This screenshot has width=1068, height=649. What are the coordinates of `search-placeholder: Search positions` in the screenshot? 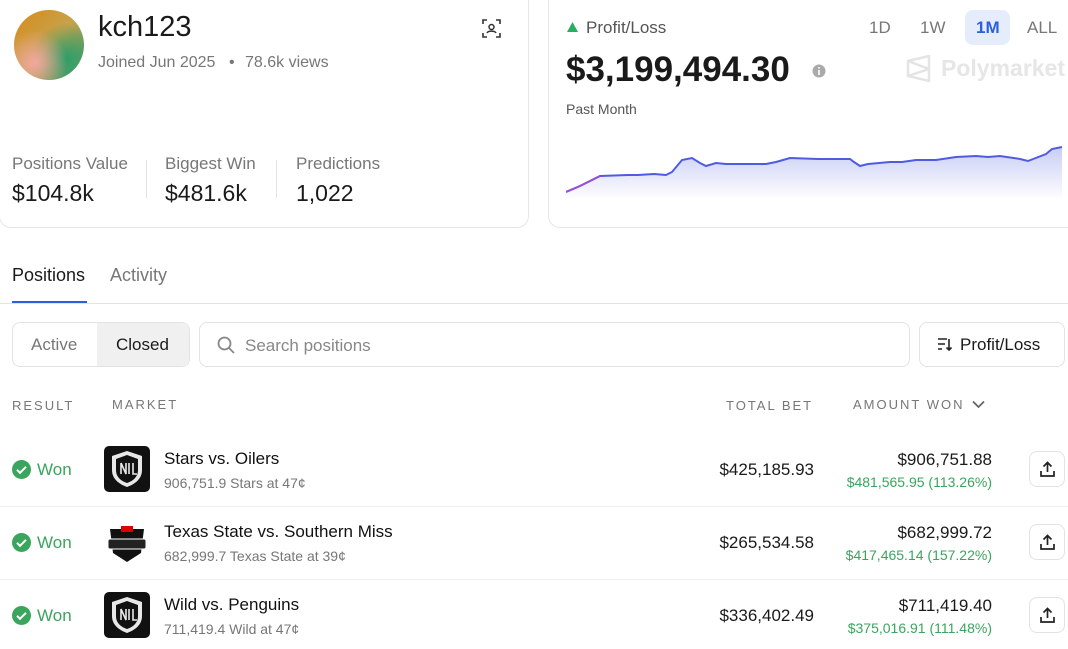 It's located at (308, 345).